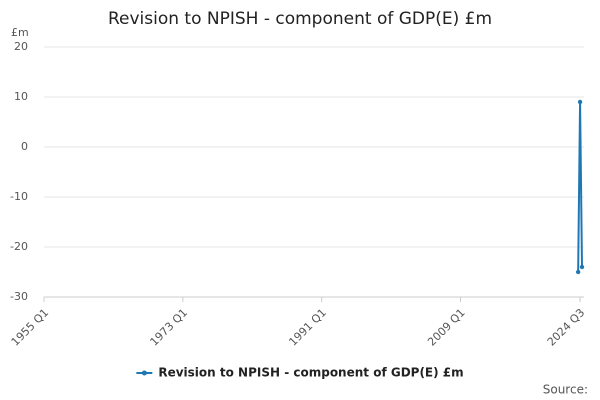 The height and width of the screenshot is (400, 600). Describe the element at coordinates (566, 327) in the screenshot. I see `x-tick-label: 2024 Q3` at that location.